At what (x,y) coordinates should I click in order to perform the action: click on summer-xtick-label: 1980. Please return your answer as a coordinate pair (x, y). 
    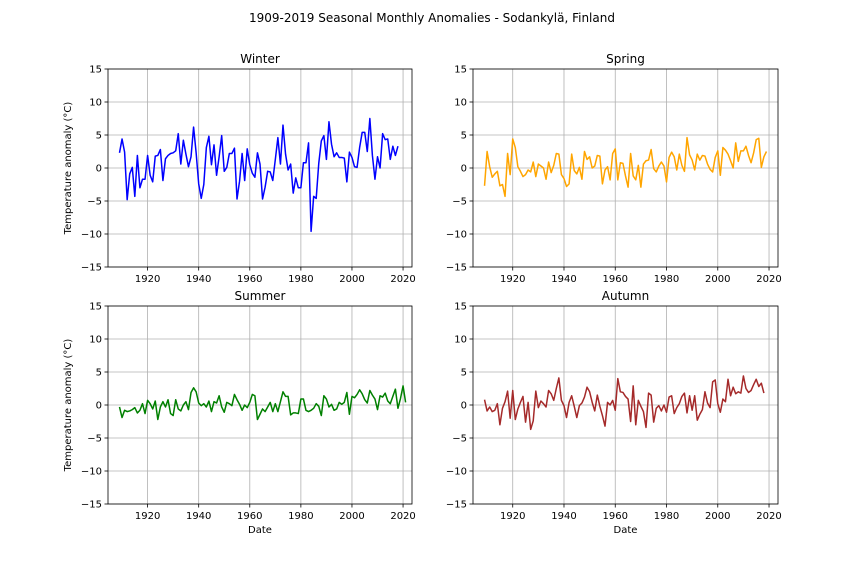
    Looking at the image, I should click on (300, 516).